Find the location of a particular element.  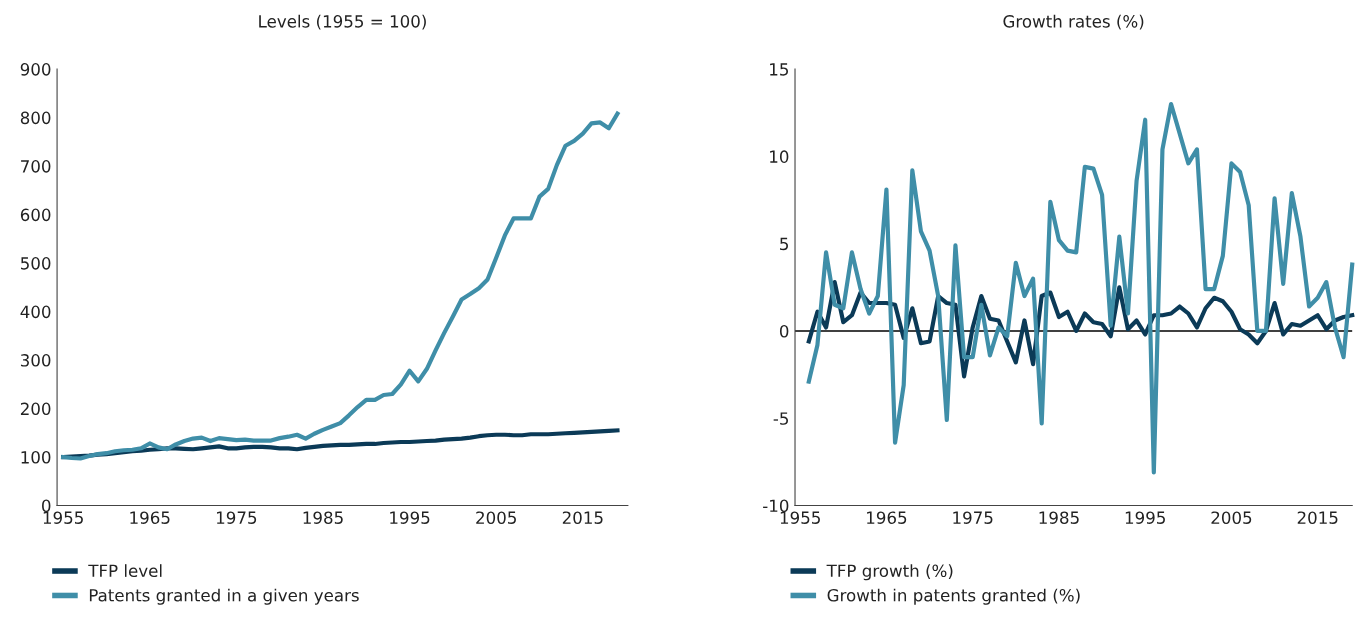

y-tick-label: 100 is located at coordinates (36, 457).